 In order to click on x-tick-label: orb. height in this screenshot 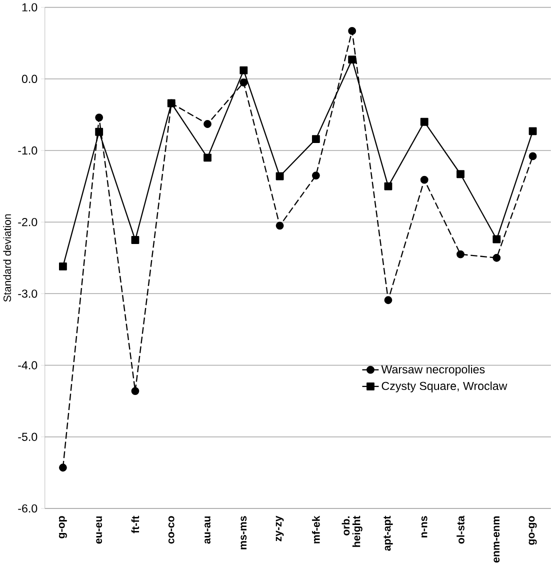, I will do `click(352, 531)`.